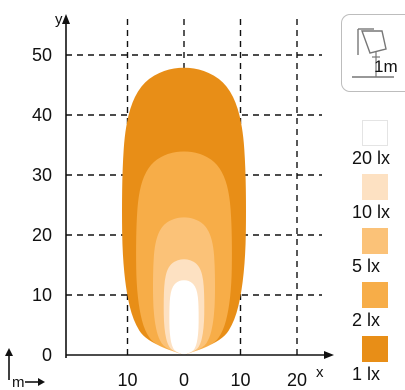 The width and height of the screenshot is (405, 390). What do you see at coordinates (184, 317) in the screenshot?
I see `isolux-contour-20lx` at bounding box center [184, 317].